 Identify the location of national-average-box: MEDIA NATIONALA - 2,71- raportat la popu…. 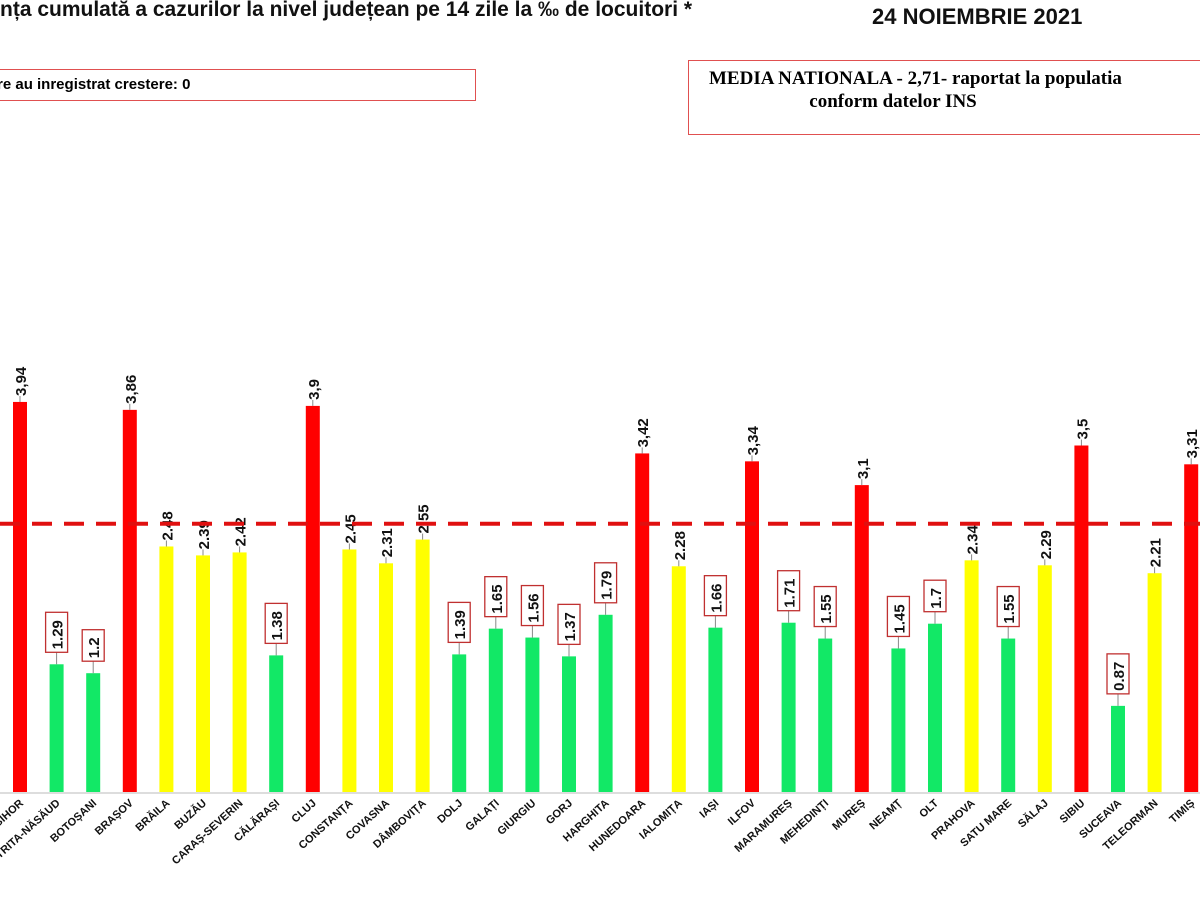
(944, 97).